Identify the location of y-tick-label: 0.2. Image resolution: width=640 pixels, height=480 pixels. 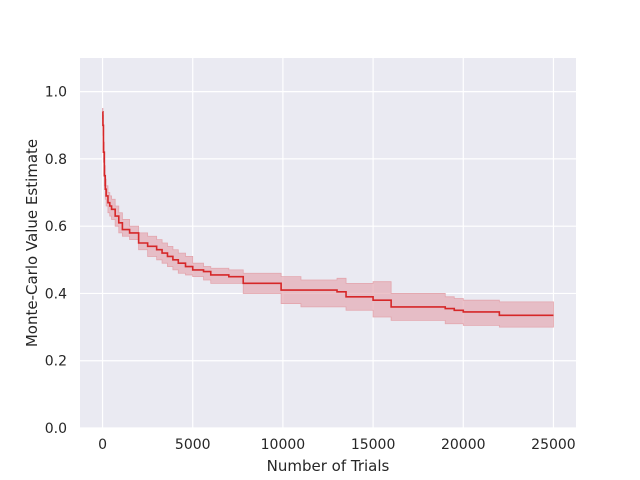
(56, 362).